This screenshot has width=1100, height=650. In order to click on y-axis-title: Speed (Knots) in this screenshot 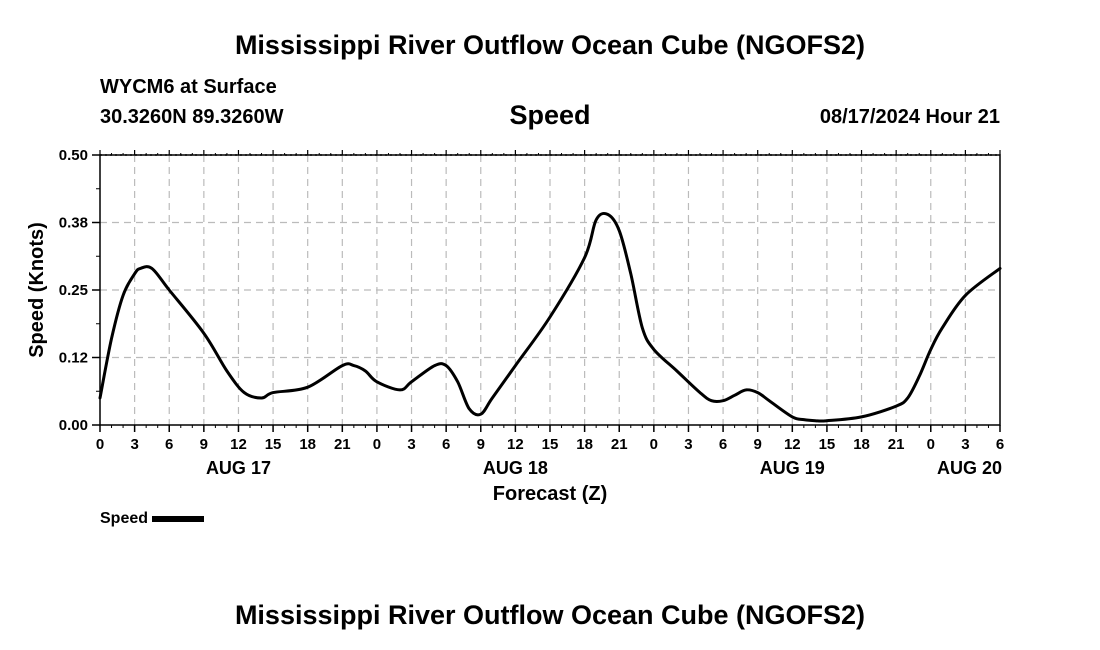, I will do `click(37, 290)`.